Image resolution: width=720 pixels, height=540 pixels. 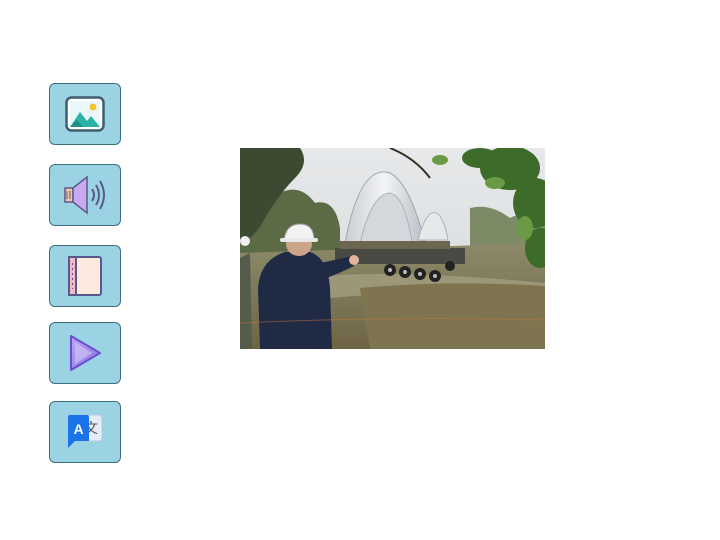 I want to click on image-button, so click(x=85, y=114).